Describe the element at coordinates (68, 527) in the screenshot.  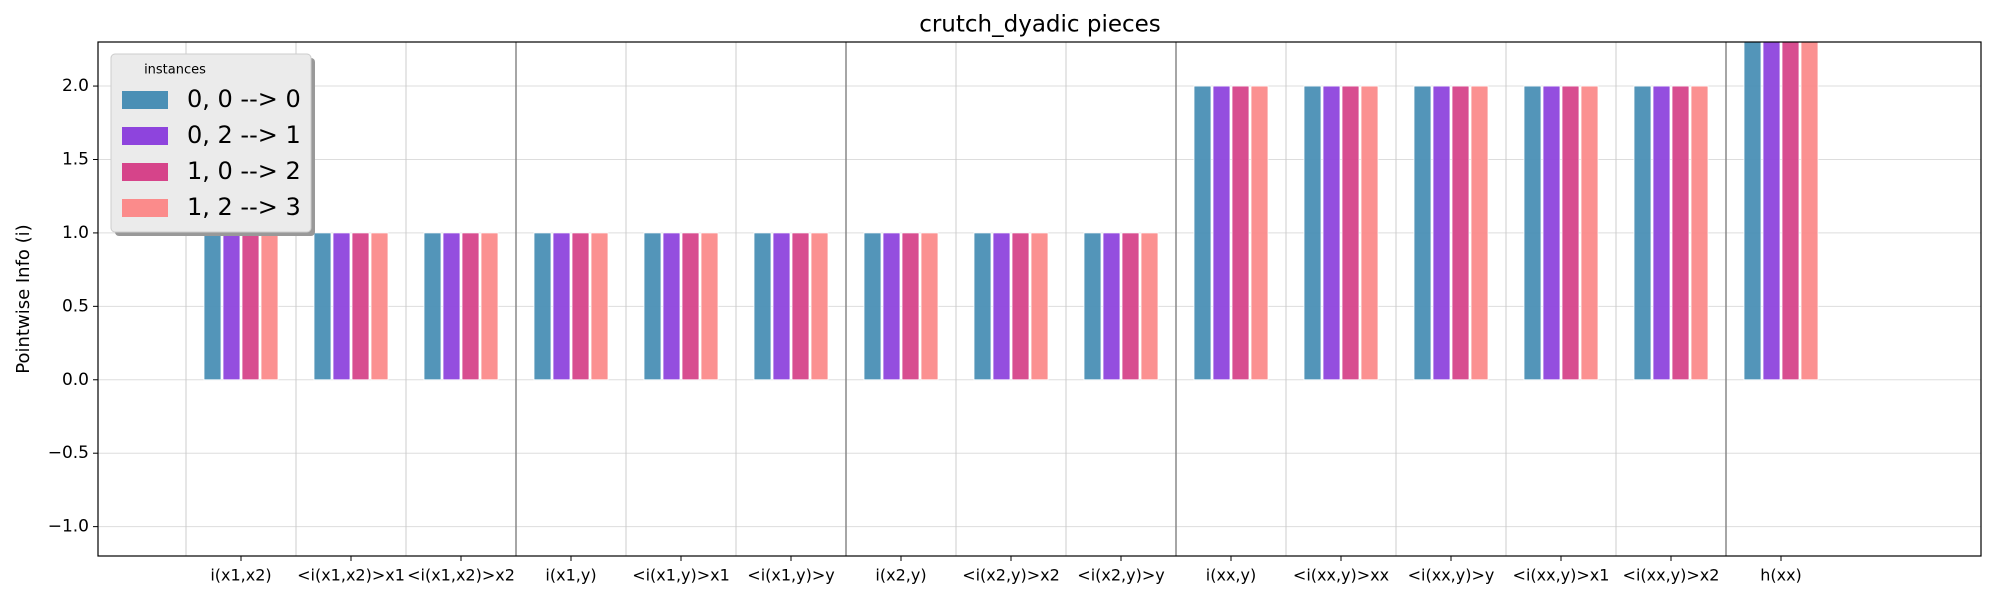
I see `y-tick-label: −1.0` at that location.